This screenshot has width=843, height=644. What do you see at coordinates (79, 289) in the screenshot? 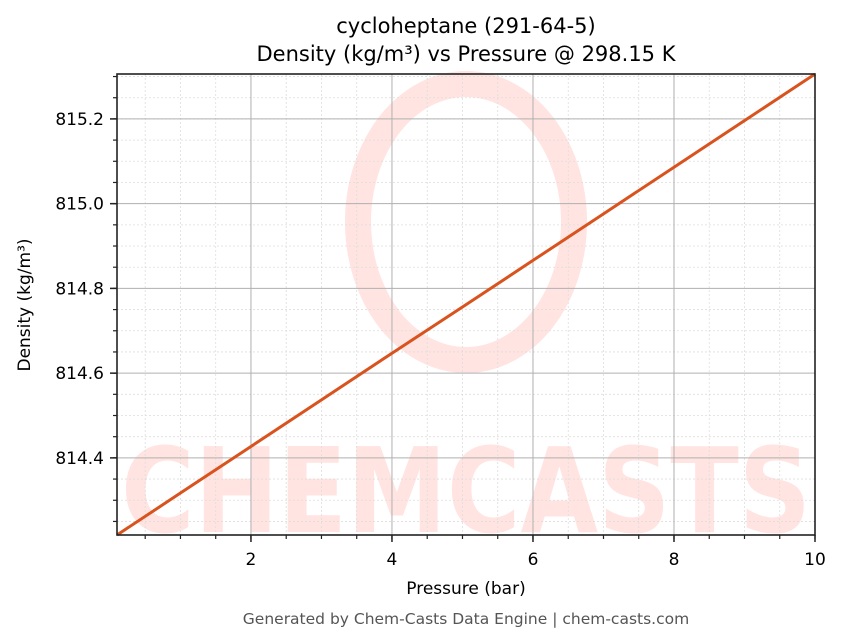
I see `y-tick-label: 814.8` at bounding box center [79, 289].